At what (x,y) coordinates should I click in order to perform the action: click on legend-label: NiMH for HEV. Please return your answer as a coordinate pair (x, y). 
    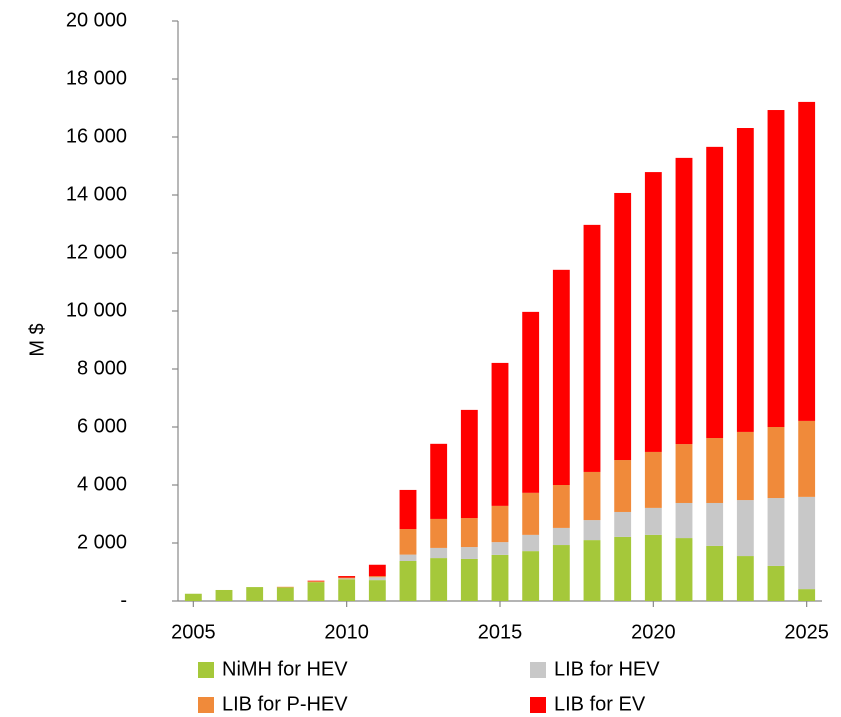
    Looking at the image, I should click on (285, 669).